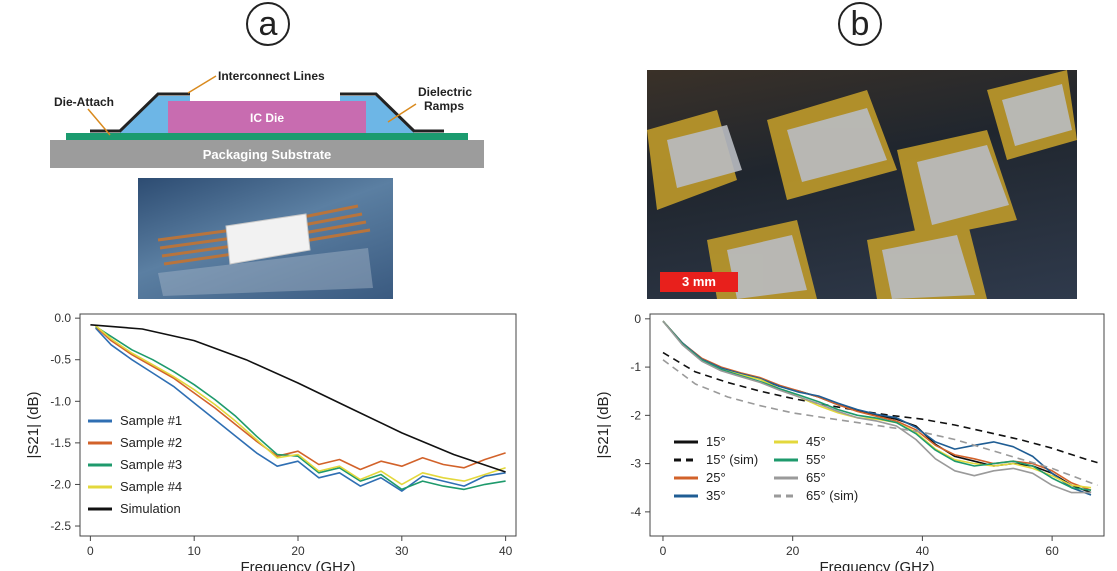  Describe the element at coordinates (202, 84) in the screenshot. I see `interconnect-leader` at that location.